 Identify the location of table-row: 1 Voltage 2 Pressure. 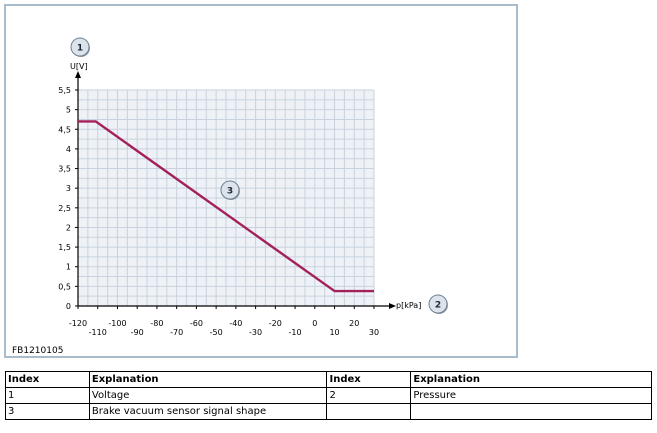
(328, 395).